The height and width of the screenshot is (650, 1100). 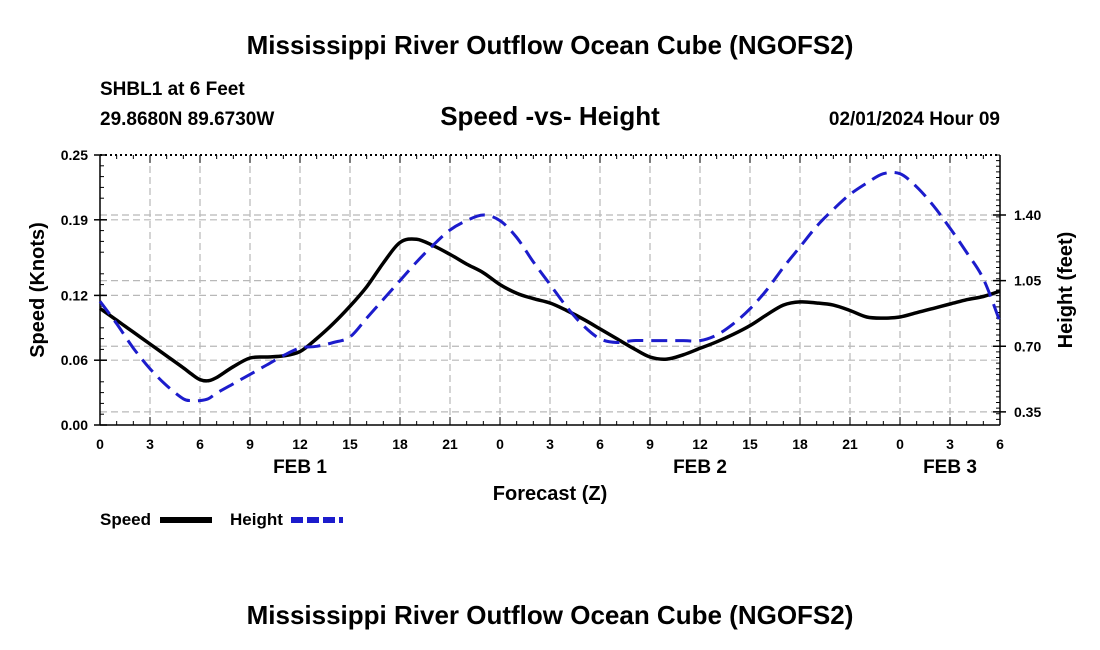 What do you see at coordinates (125, 519) in the screenshot?
I see `legend-label-speed: Speed` at bounding box center [125, 519].